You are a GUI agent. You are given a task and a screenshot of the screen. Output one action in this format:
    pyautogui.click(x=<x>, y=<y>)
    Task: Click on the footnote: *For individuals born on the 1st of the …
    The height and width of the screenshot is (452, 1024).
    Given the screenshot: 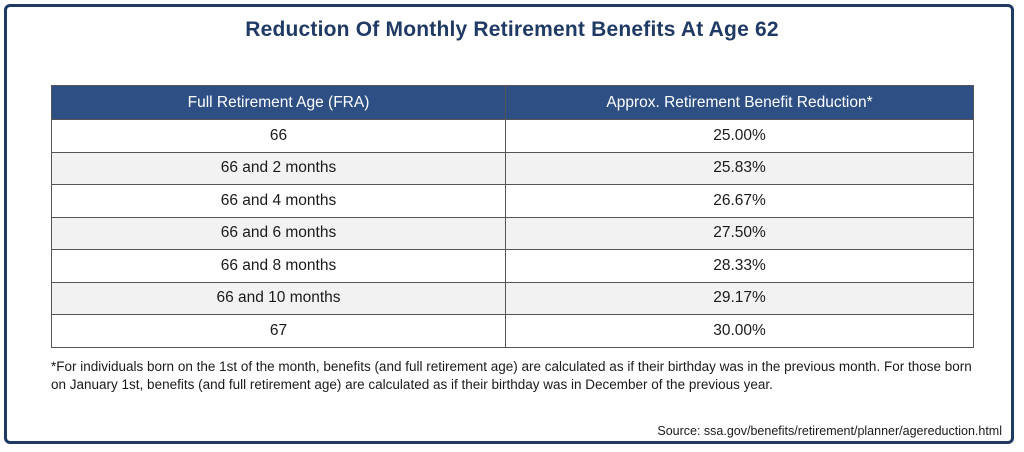 What is the action you would take?
    pyautogui.click(x=511, y=375)
    